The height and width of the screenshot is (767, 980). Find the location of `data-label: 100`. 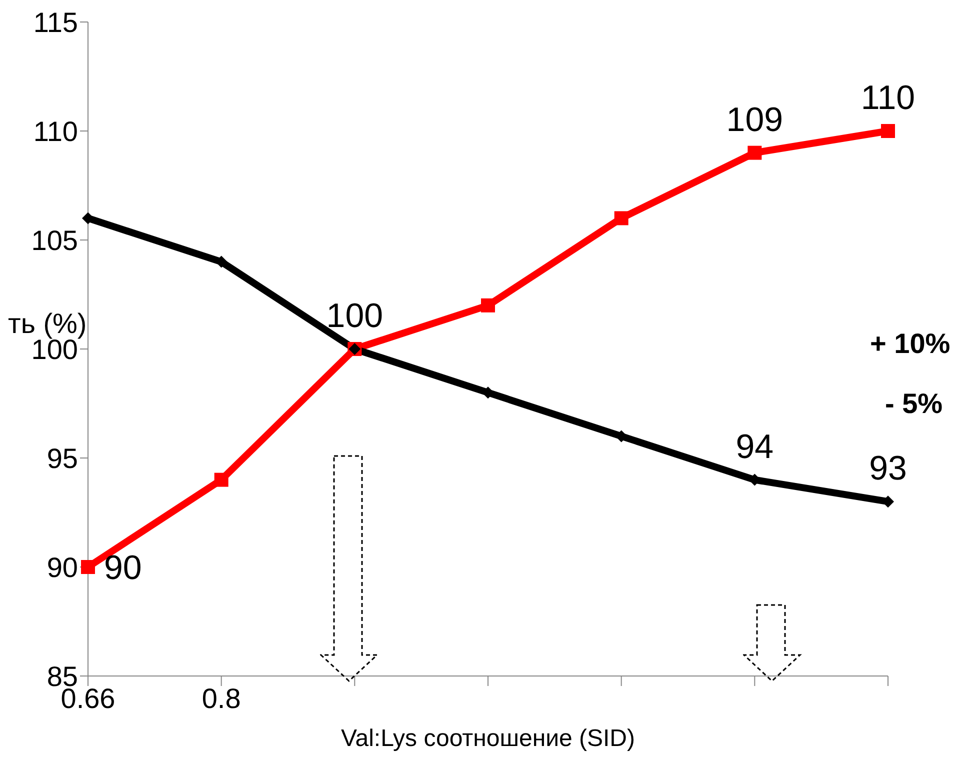

data-label: 100 is located at coordinates (355, 316).